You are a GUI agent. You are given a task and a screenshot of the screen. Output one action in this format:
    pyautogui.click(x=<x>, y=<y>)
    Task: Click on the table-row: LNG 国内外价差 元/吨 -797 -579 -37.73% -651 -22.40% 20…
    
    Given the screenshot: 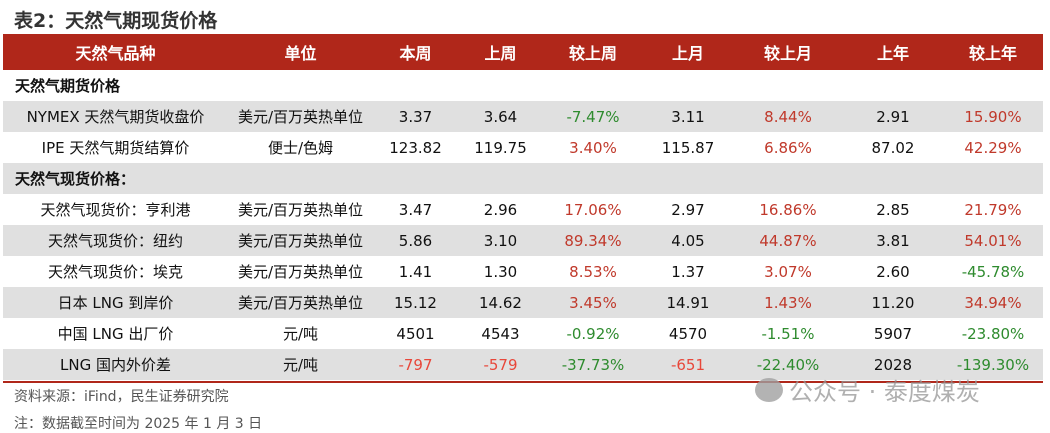 What is the action you would take?
    pyautogui.click(x=523, y=364)
    